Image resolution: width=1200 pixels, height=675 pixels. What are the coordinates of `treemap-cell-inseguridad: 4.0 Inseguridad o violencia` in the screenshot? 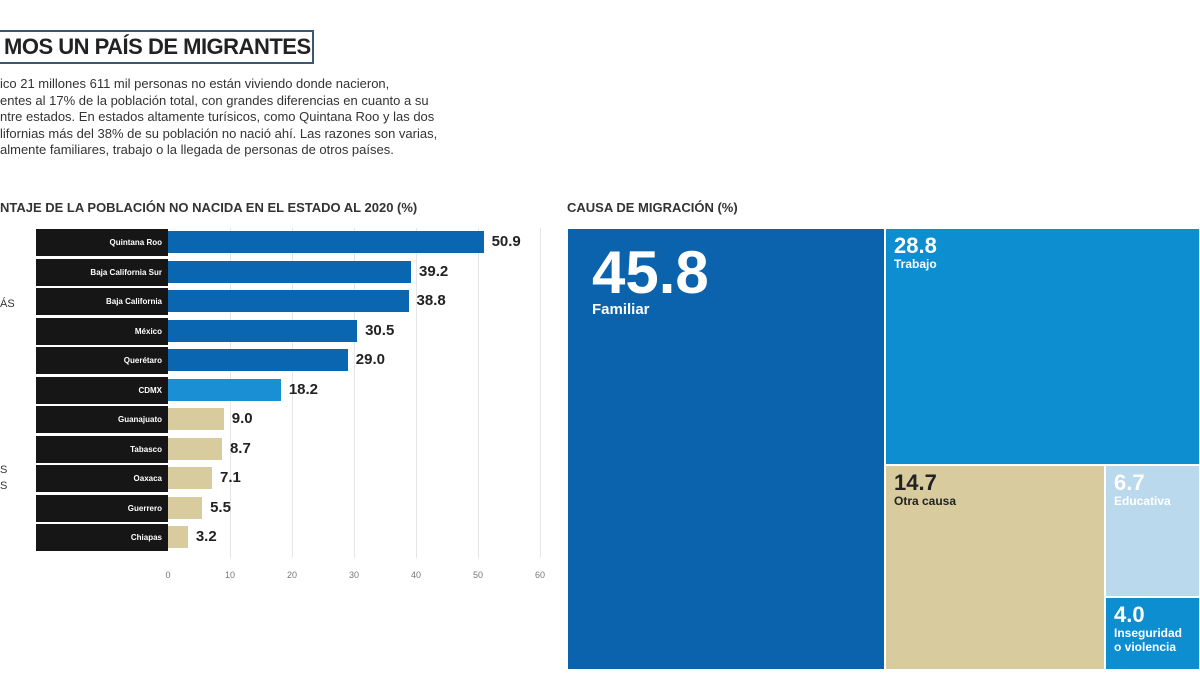 It's located at (1152, 633).